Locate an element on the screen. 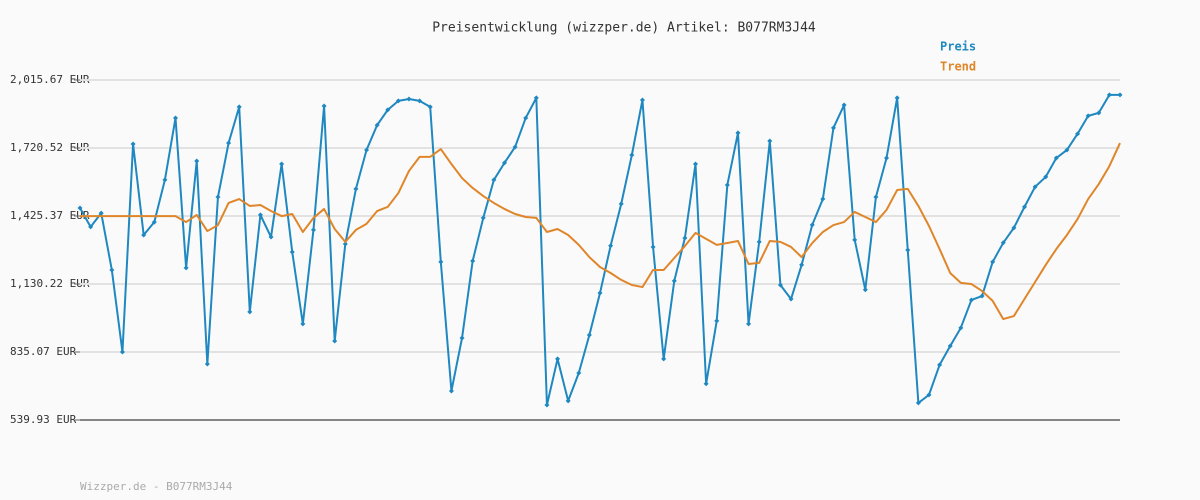  y-tick-label: 1,130.22 EUR is located at coordinates (50, 283).